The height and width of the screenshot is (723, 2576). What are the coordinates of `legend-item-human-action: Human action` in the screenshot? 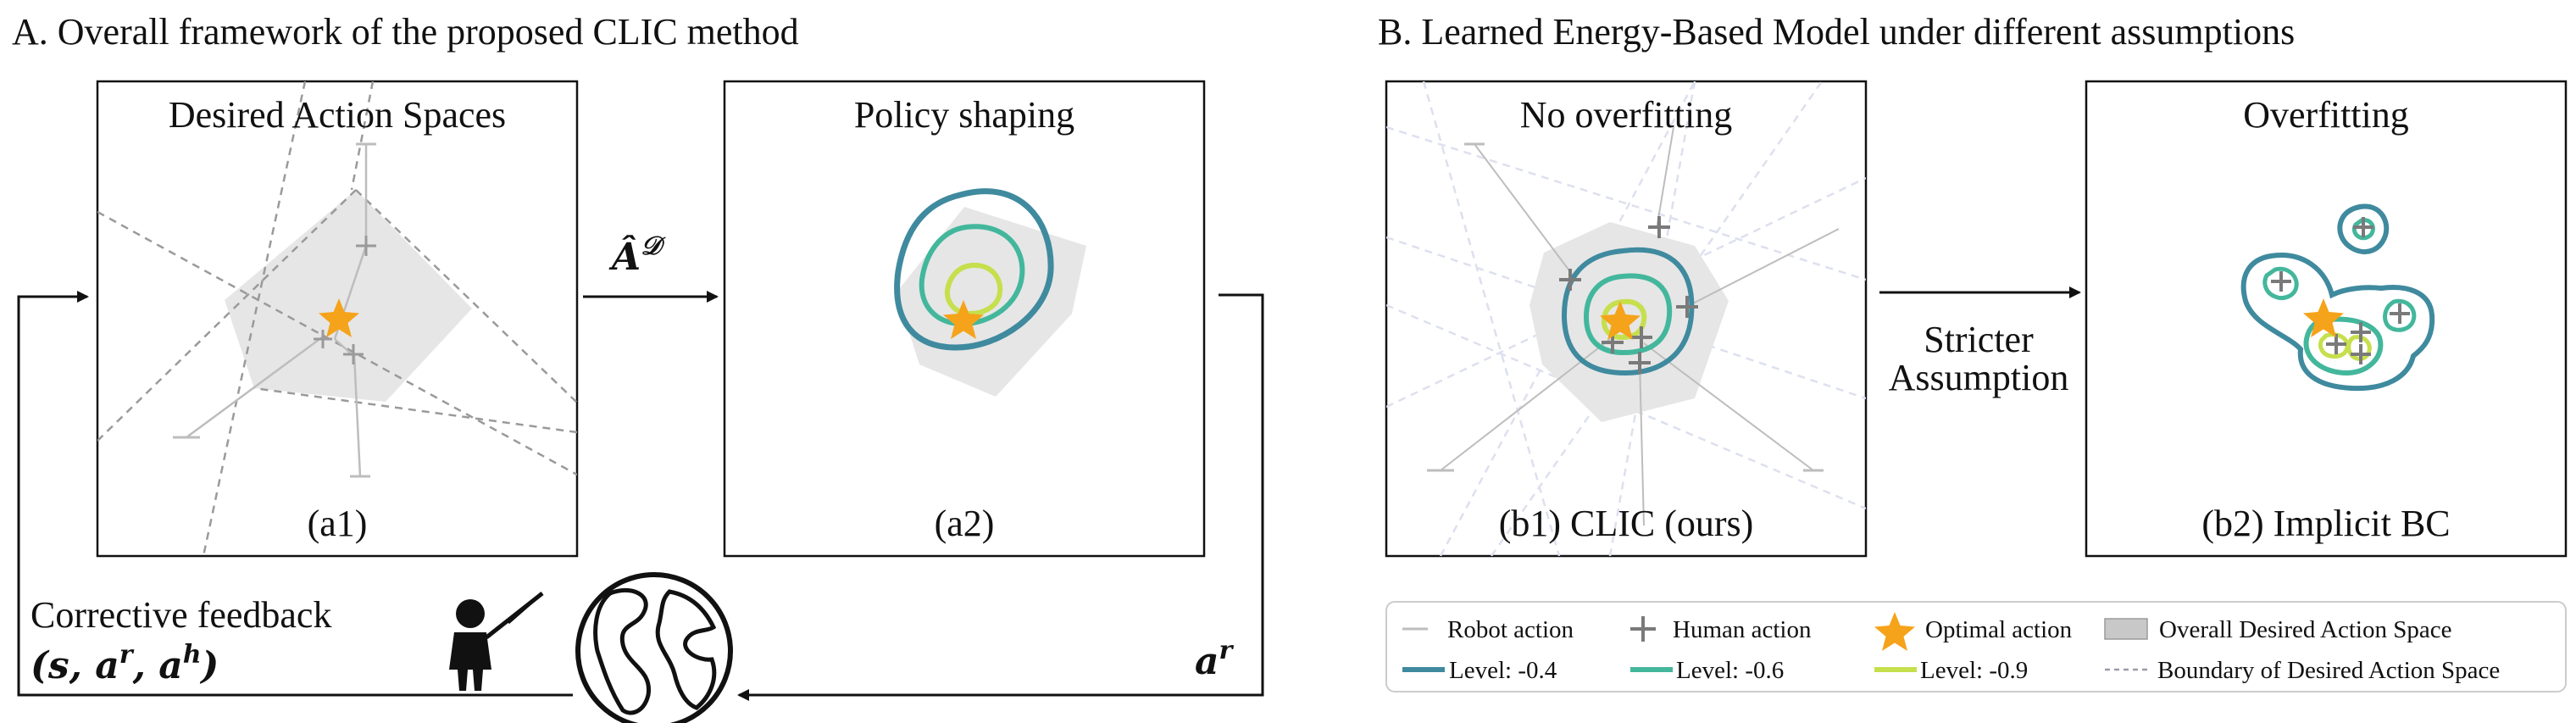 It's located at (1721, 629).